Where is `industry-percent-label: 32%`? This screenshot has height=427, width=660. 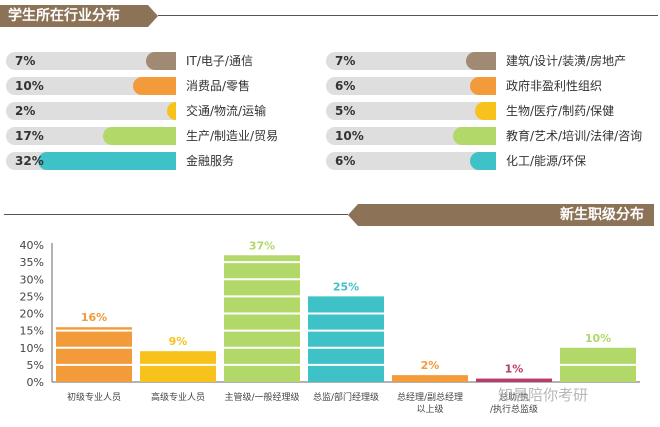
industry-percent-label: 32% is located at coordinates (29, 161).